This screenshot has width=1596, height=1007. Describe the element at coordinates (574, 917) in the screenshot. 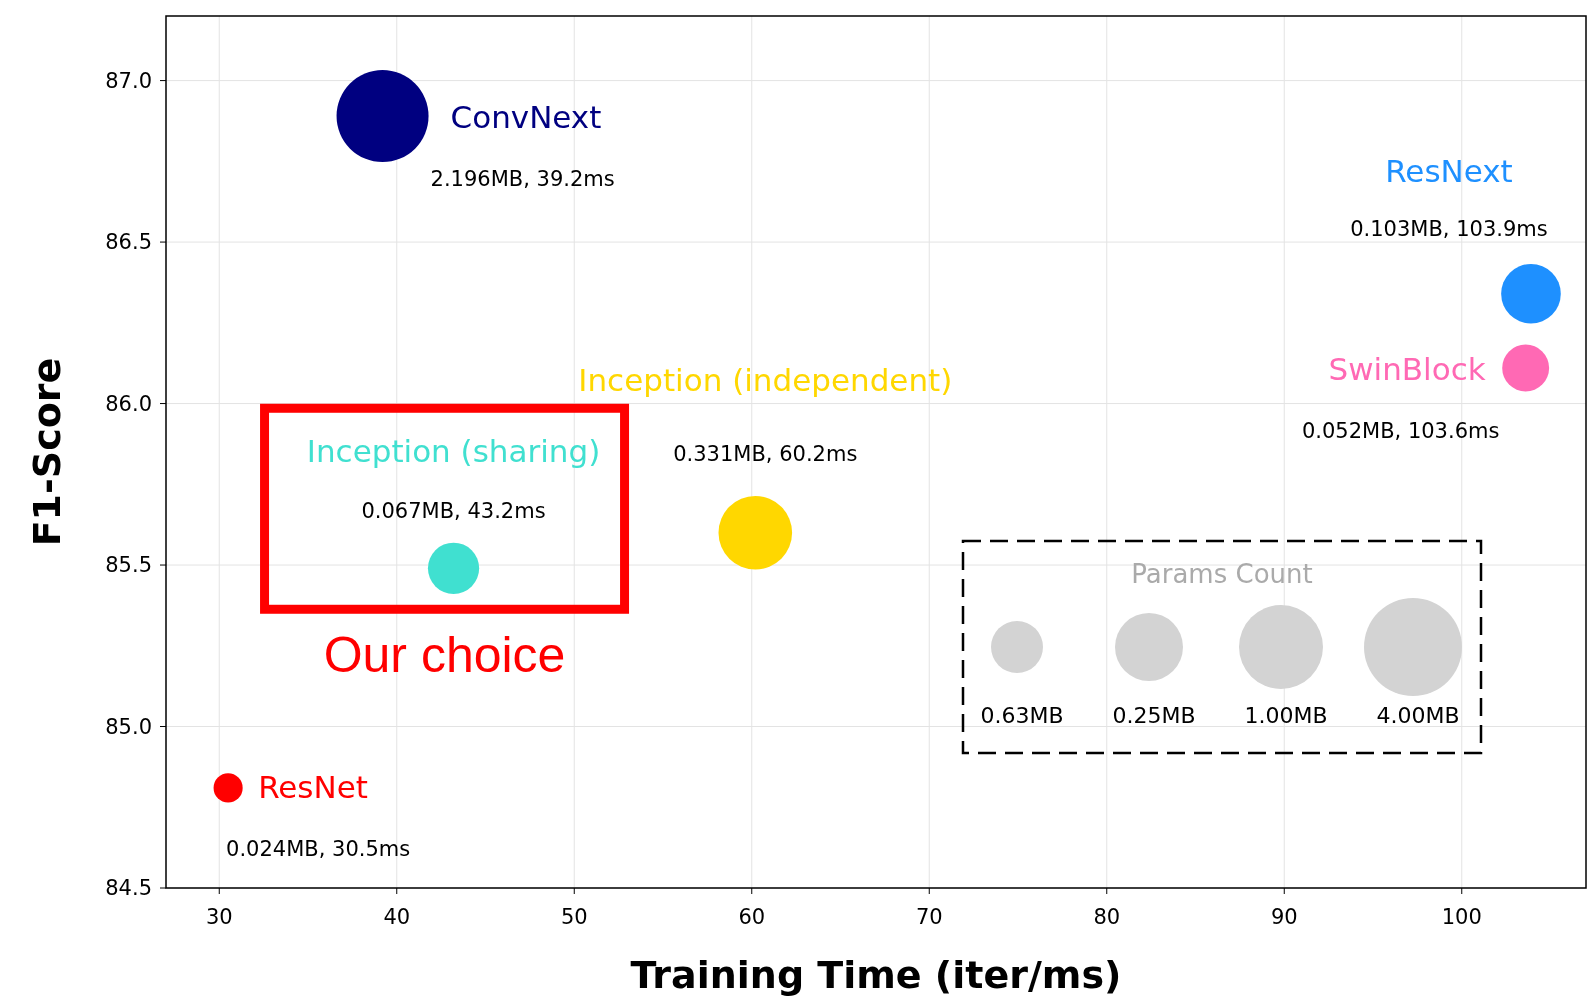

I see `x-tick-label: 50` at that location.